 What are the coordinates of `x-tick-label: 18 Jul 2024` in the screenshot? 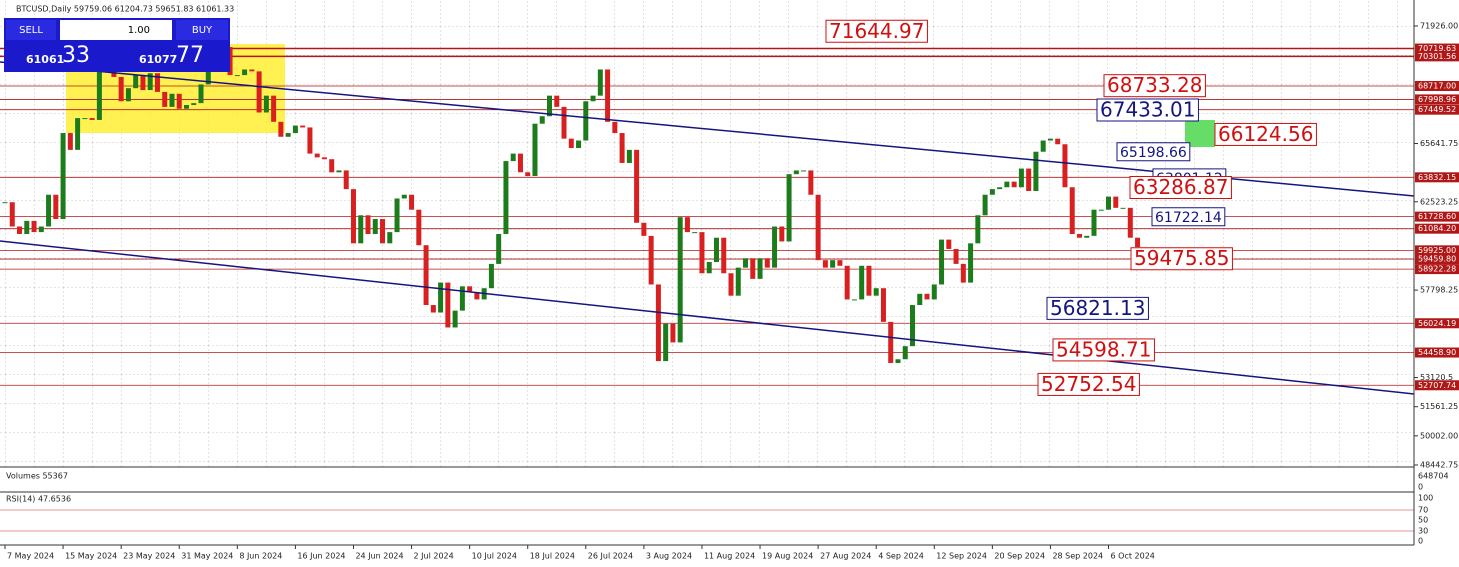 It's located at (552, 556).